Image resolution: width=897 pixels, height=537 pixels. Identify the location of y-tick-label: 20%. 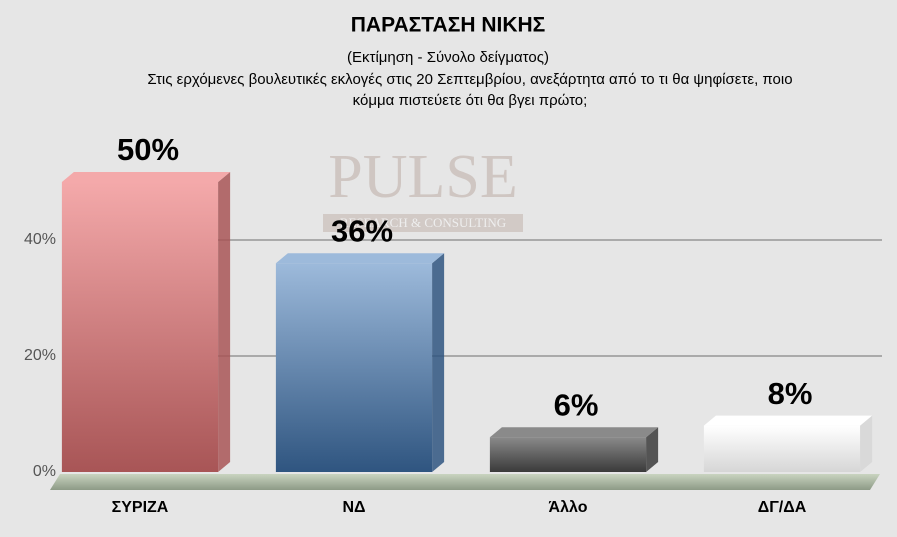
(40, 355).